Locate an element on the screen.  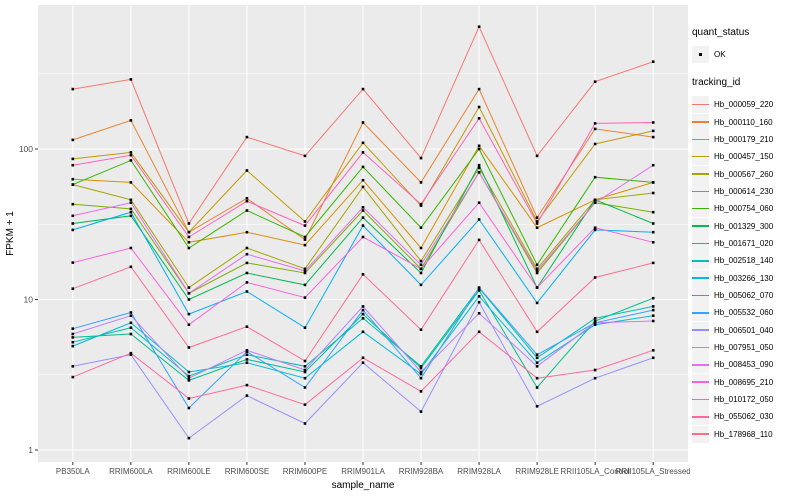
legend-item-Hb_000110_160: Hb_000110_160 is located at coordinates (746, 122).